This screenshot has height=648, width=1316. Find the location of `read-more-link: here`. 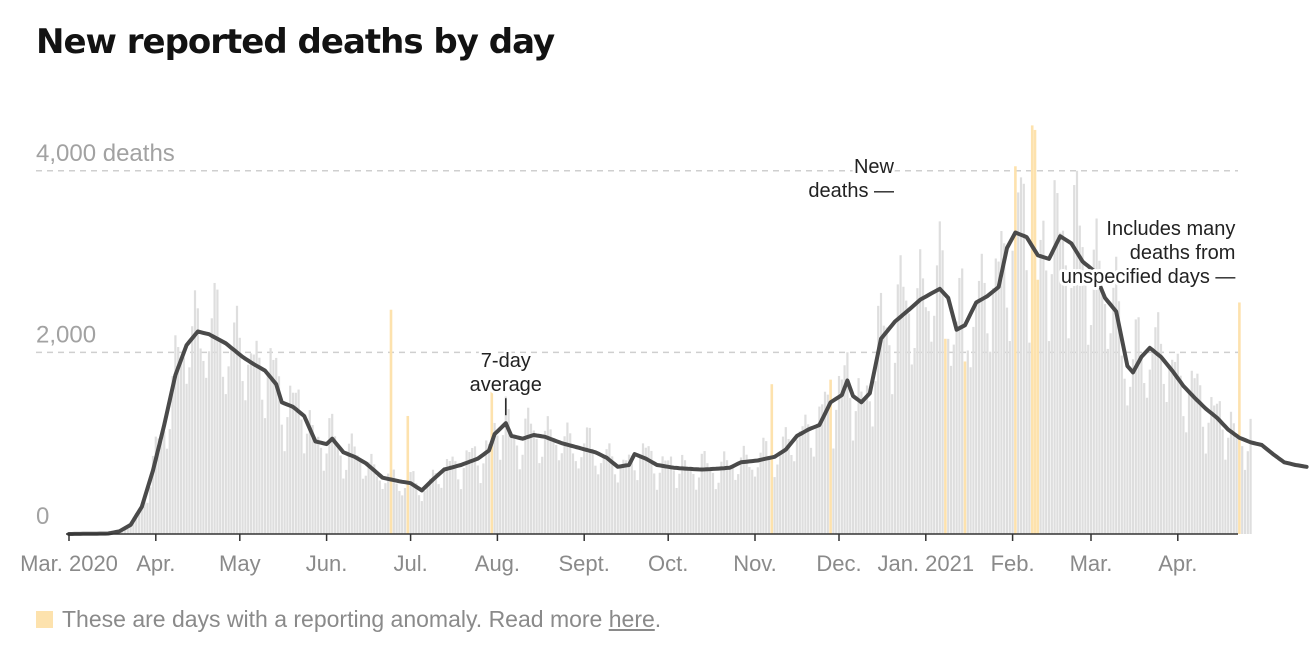

read-more-link: here is located at coordinates (631, 619).